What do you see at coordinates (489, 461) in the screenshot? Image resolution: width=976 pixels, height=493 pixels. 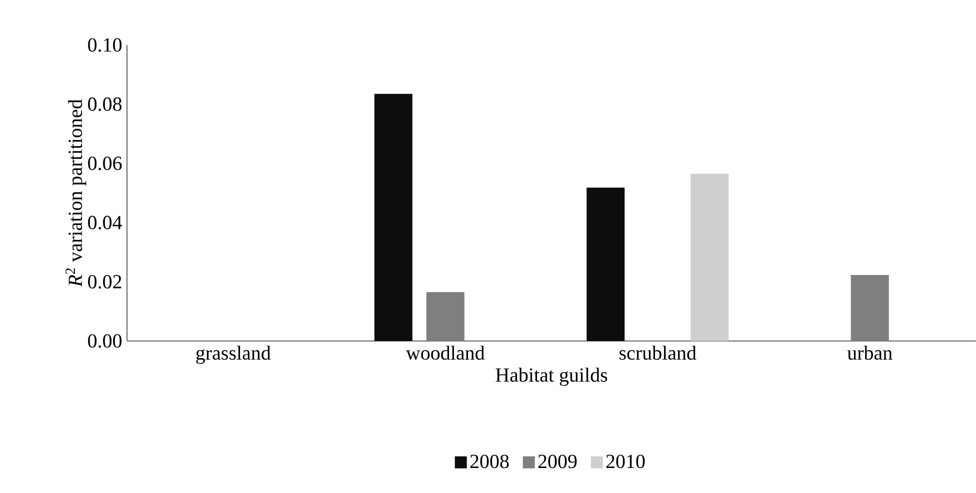 I see `legend-label: 2008` at bounding box center [489, 461].